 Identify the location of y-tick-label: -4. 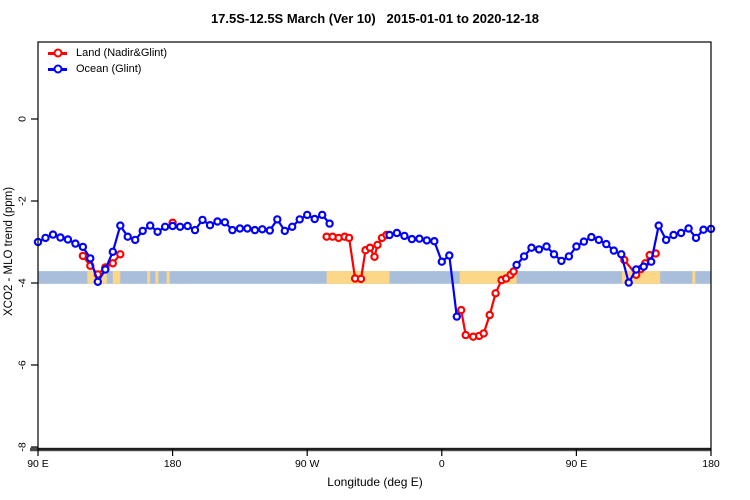
(23, 282).